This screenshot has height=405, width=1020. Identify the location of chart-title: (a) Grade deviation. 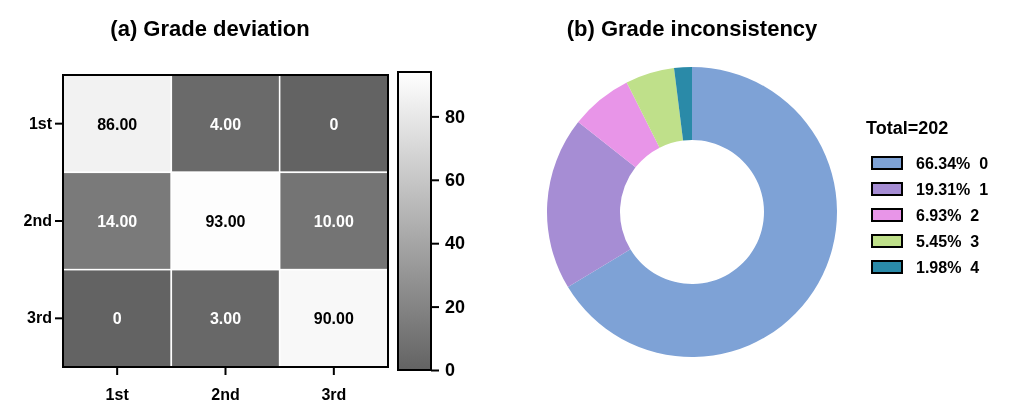
(210, 28).